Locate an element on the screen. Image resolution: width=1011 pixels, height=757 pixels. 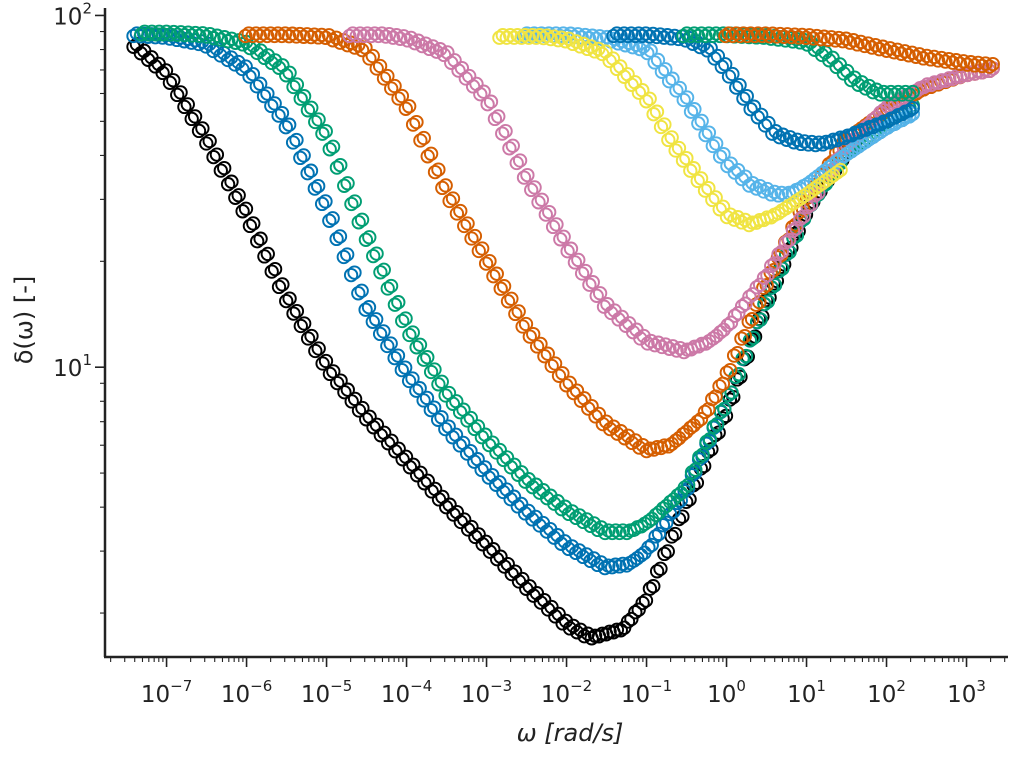
x-tick-label: 10¹ is located at coordinates (806, 692).